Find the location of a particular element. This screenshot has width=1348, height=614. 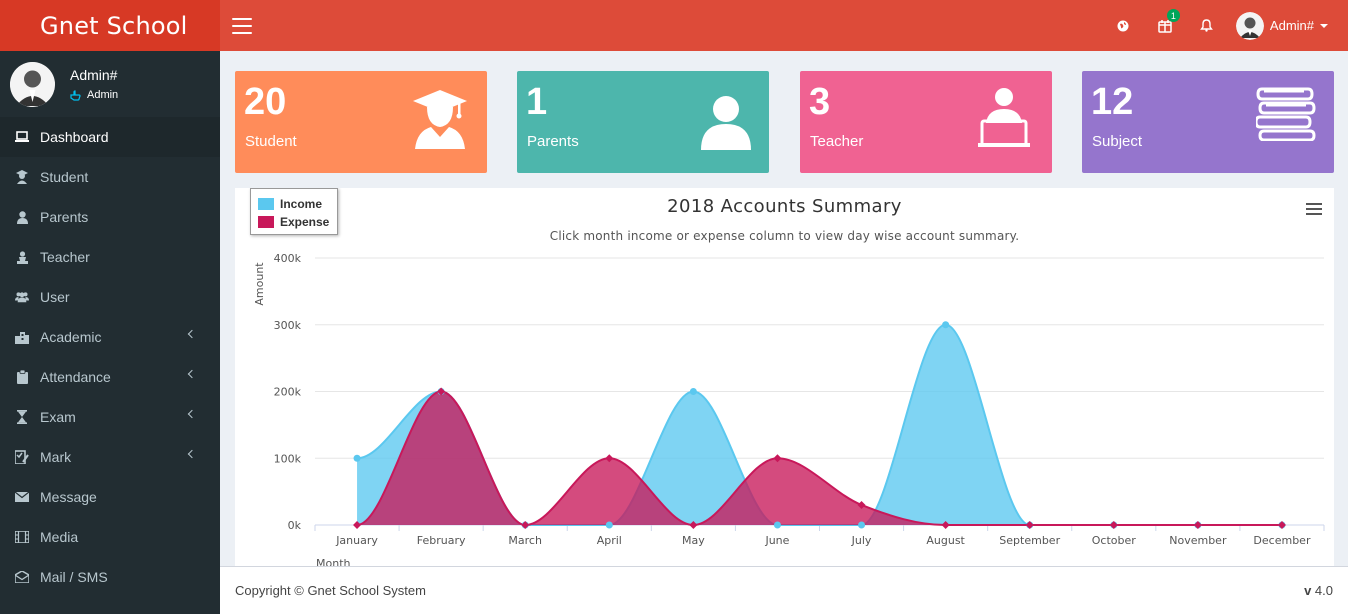

navbar-right: 1 Admin# is located at coordinates (1225, 25).